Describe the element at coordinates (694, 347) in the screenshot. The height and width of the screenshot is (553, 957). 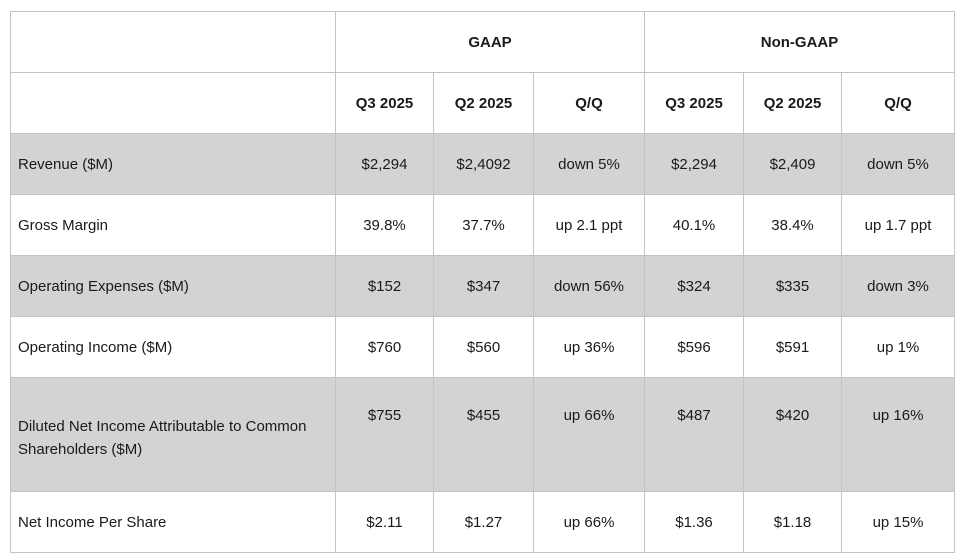
I see `cell-nongaap-q3: $596` at that location.